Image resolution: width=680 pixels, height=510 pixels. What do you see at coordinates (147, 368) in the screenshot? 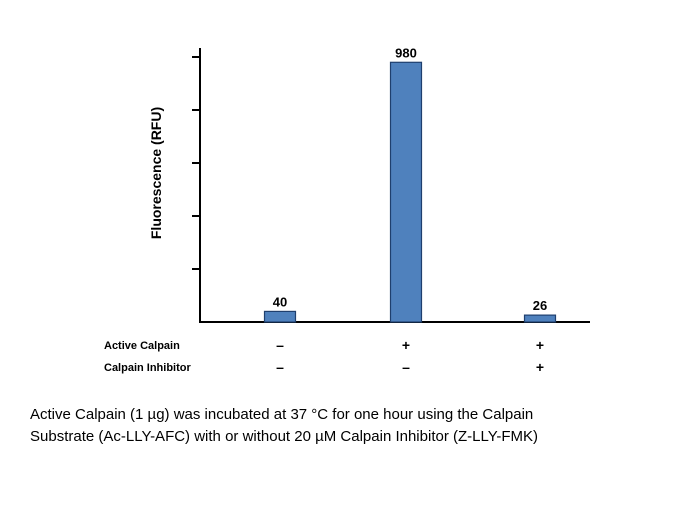
I see `condition-label: Calpain Inhibitor` at bounding box center [147, 368].